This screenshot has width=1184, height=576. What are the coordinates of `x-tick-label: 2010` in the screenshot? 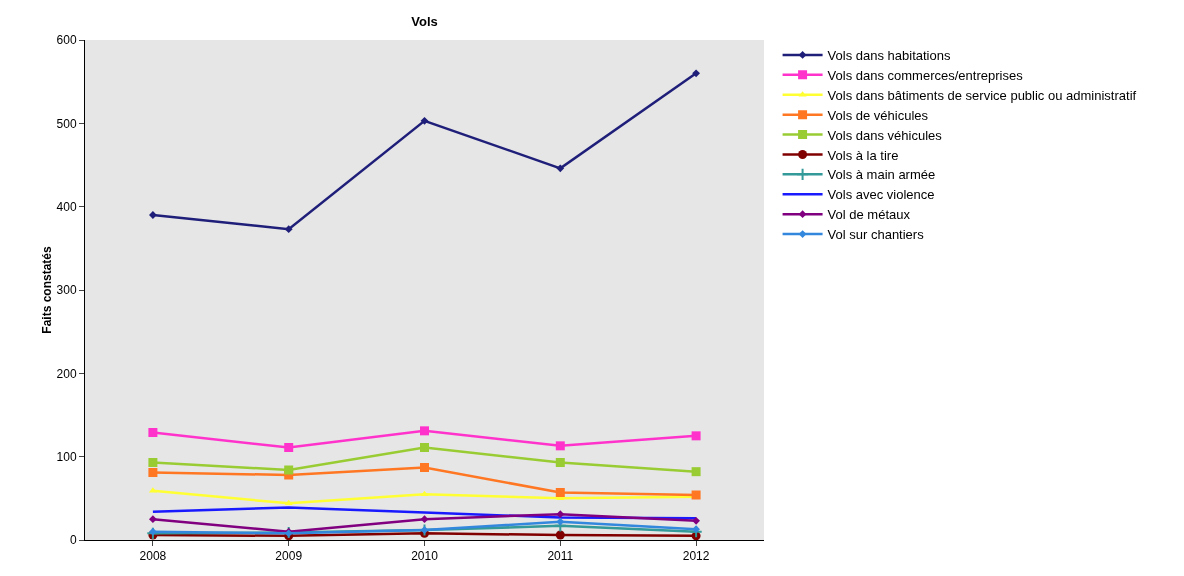 It's located at (425, 556).